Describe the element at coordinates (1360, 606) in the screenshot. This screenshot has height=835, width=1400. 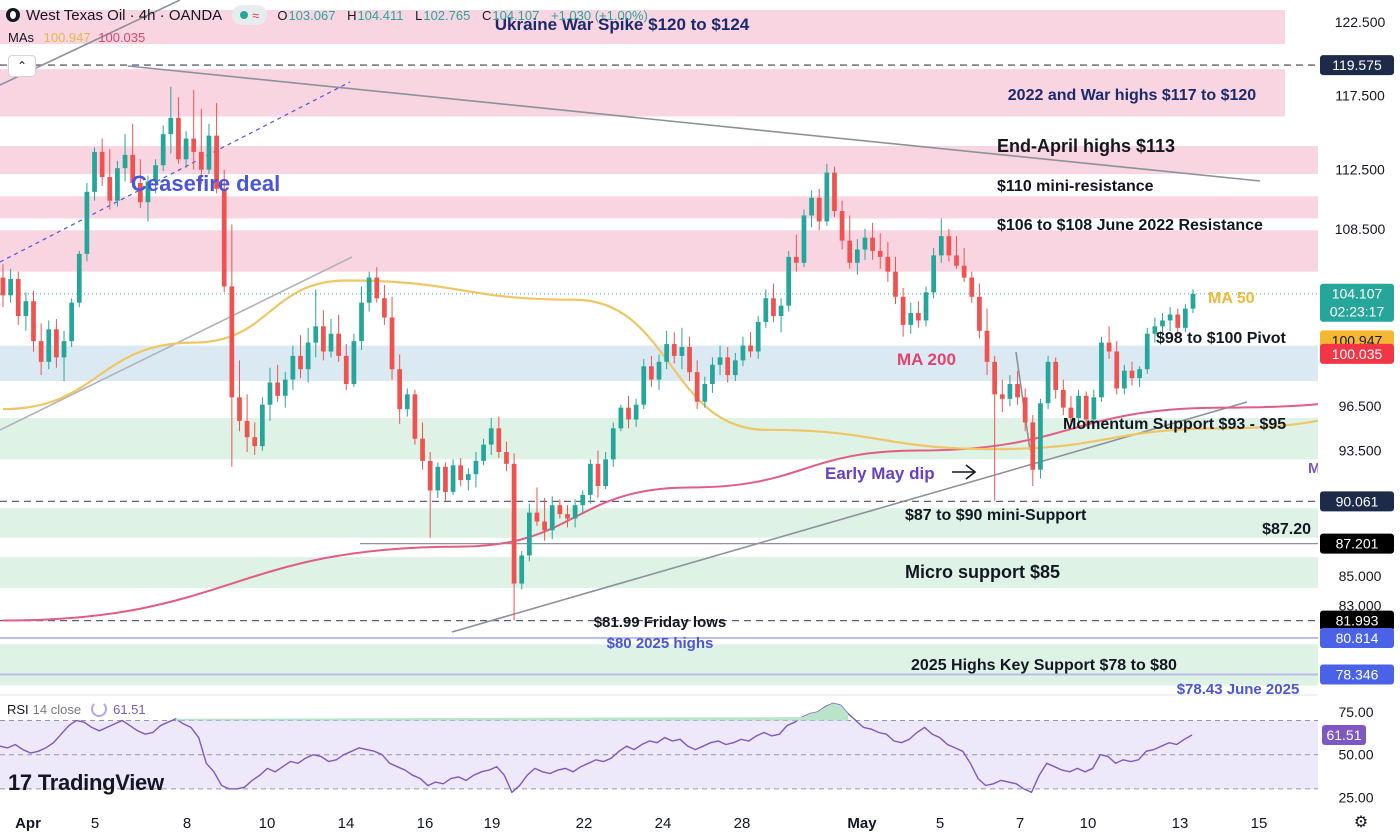
I see `price-tick-label: 83.000` at that location.